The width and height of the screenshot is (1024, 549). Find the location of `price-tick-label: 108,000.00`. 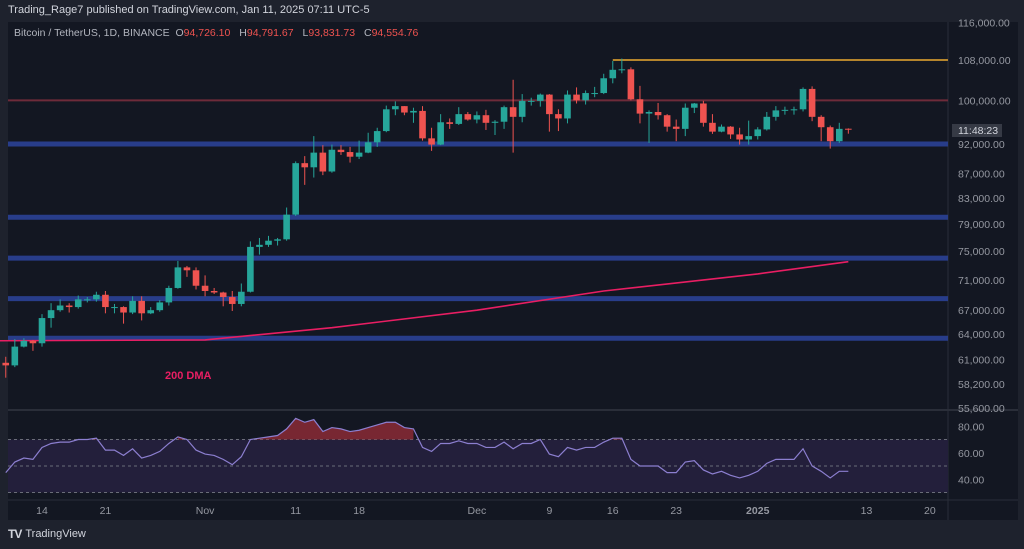

price-tick-label: 108,000.00 is located at coordinates (984, 61).